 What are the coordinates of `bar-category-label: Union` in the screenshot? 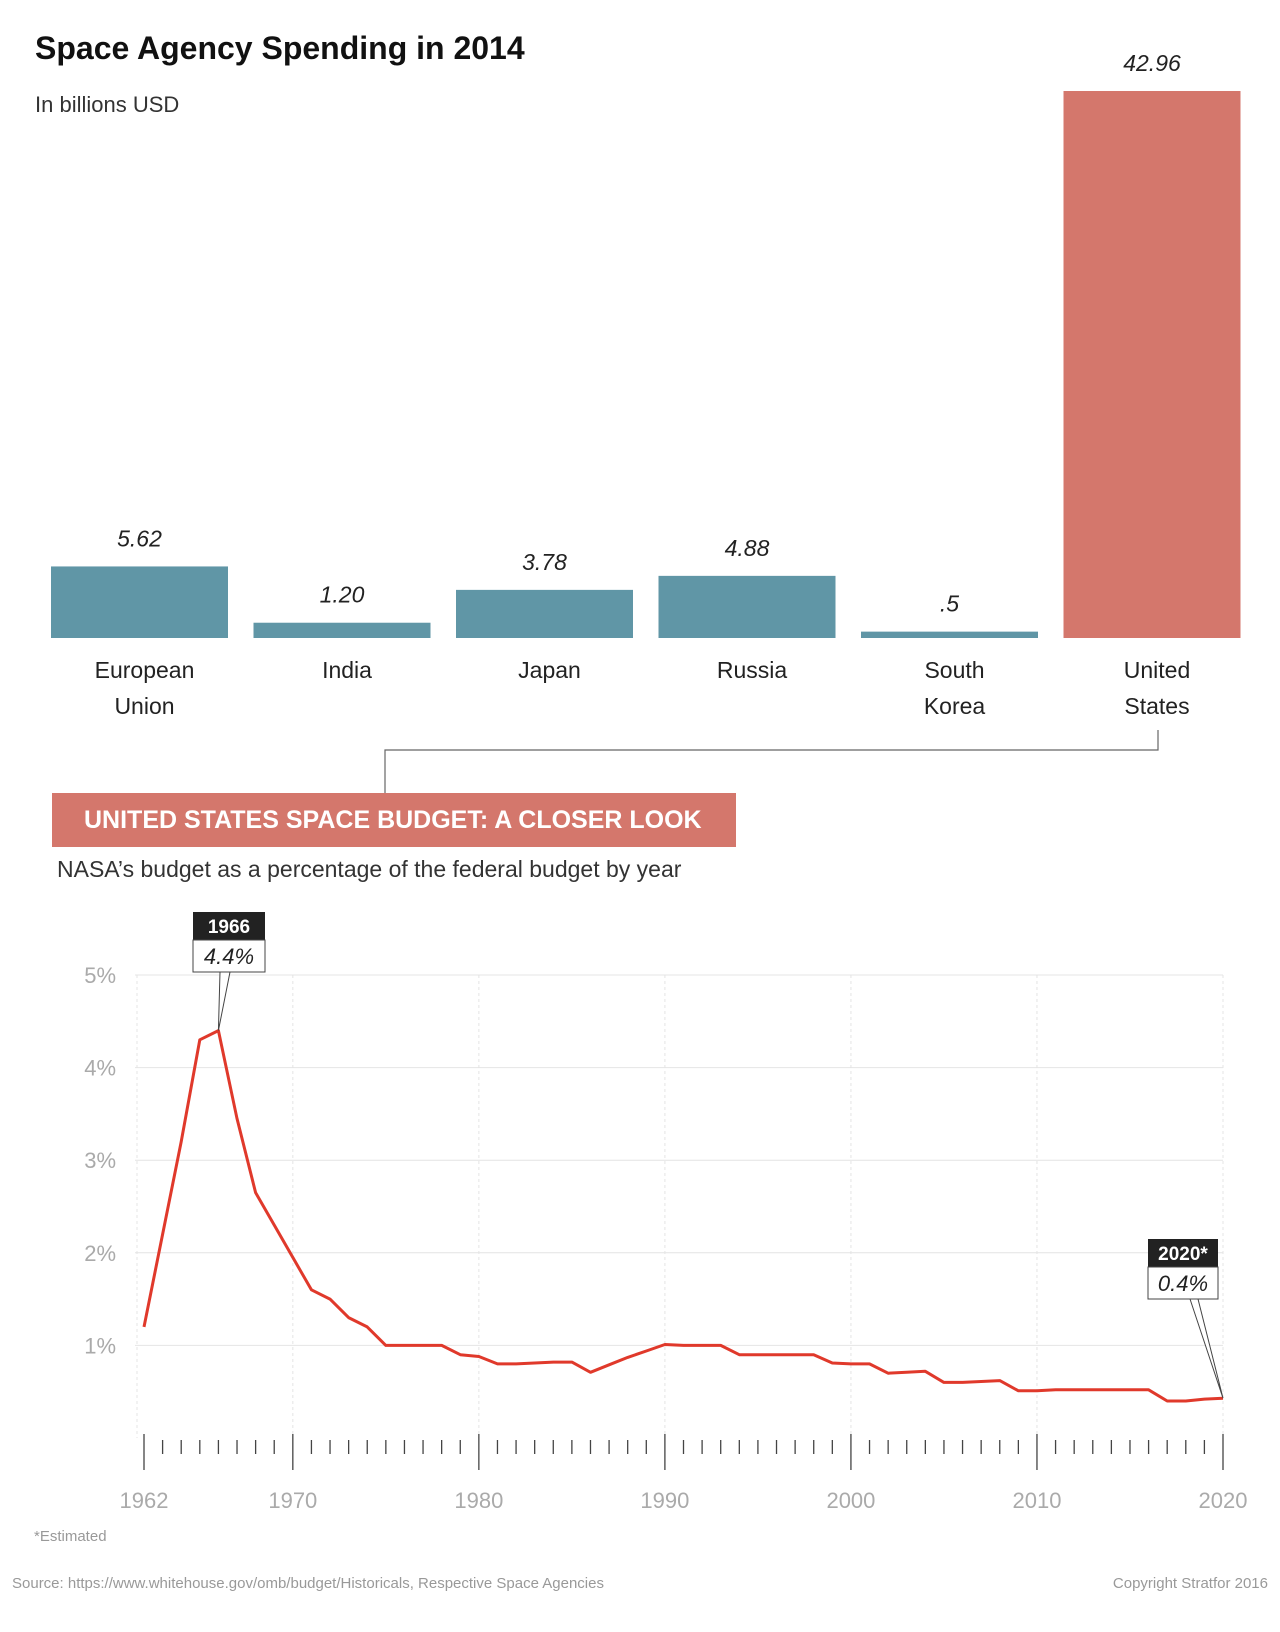 It's located at (144, 706).